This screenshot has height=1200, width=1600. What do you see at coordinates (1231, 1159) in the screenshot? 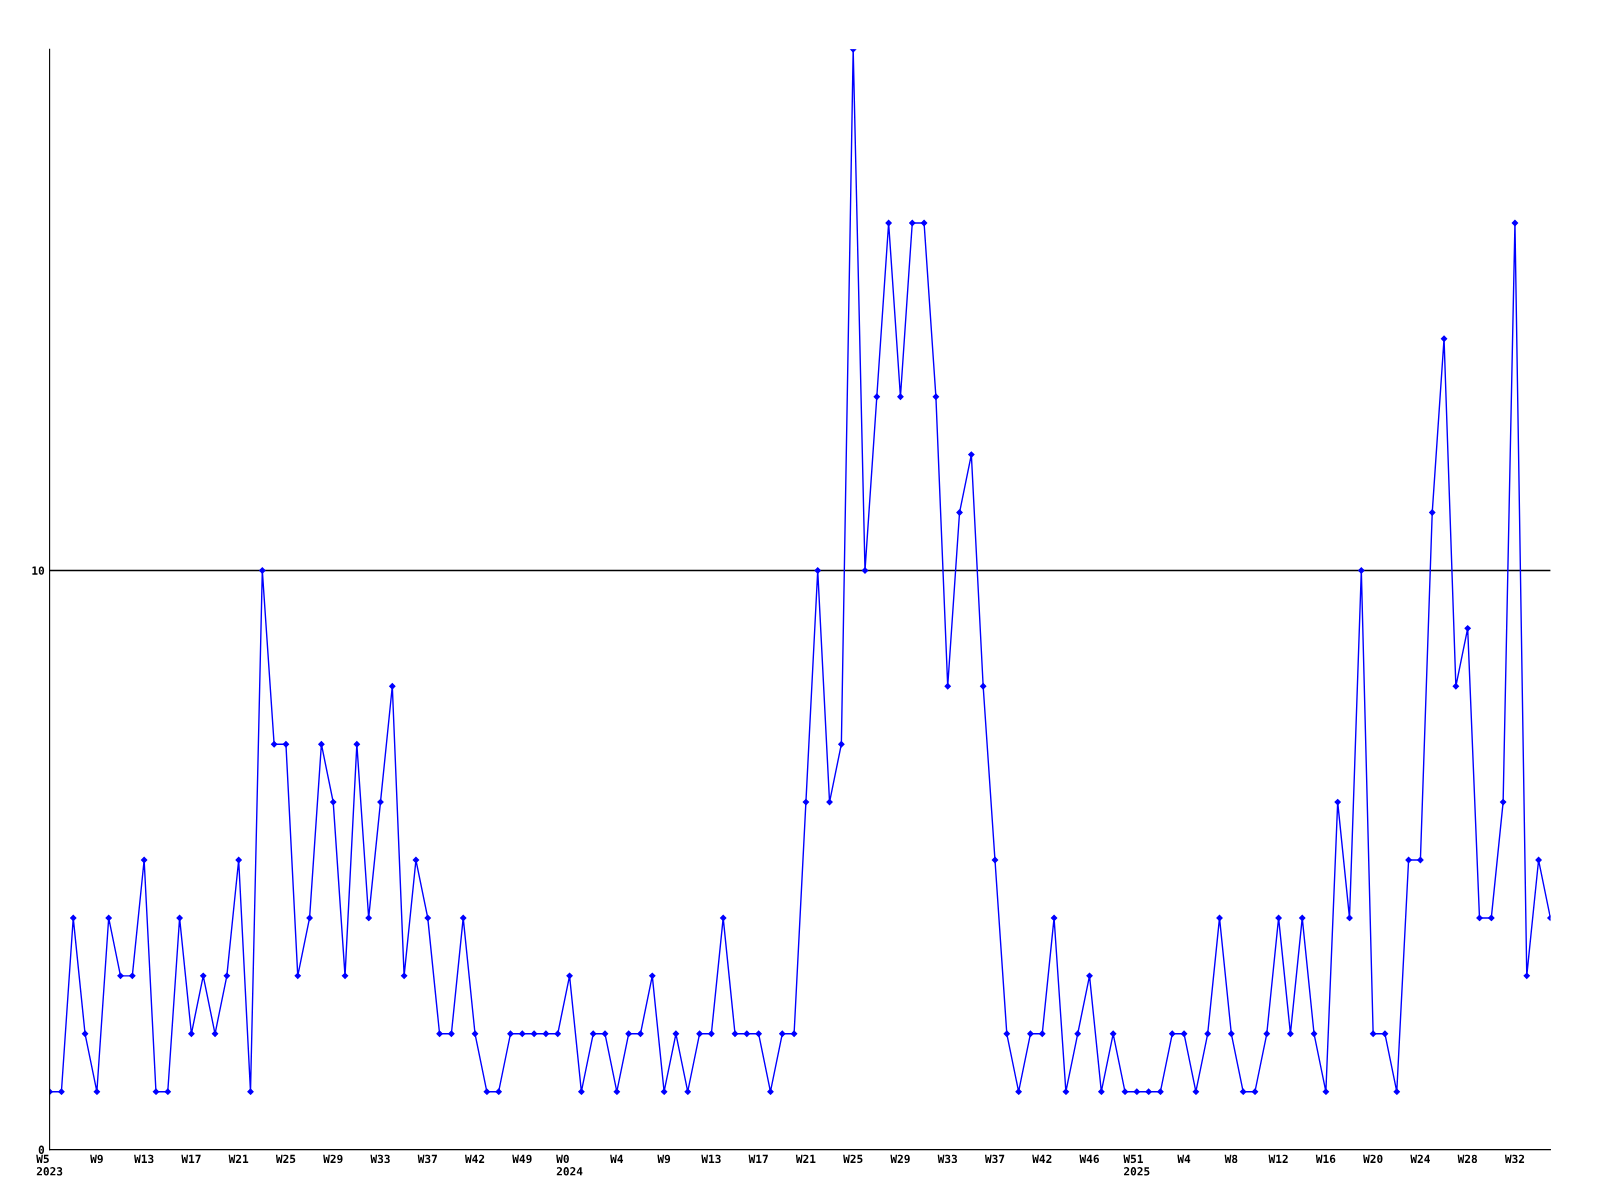
I see `x-tick-label: W8` at bounding box center [1231, 1159].